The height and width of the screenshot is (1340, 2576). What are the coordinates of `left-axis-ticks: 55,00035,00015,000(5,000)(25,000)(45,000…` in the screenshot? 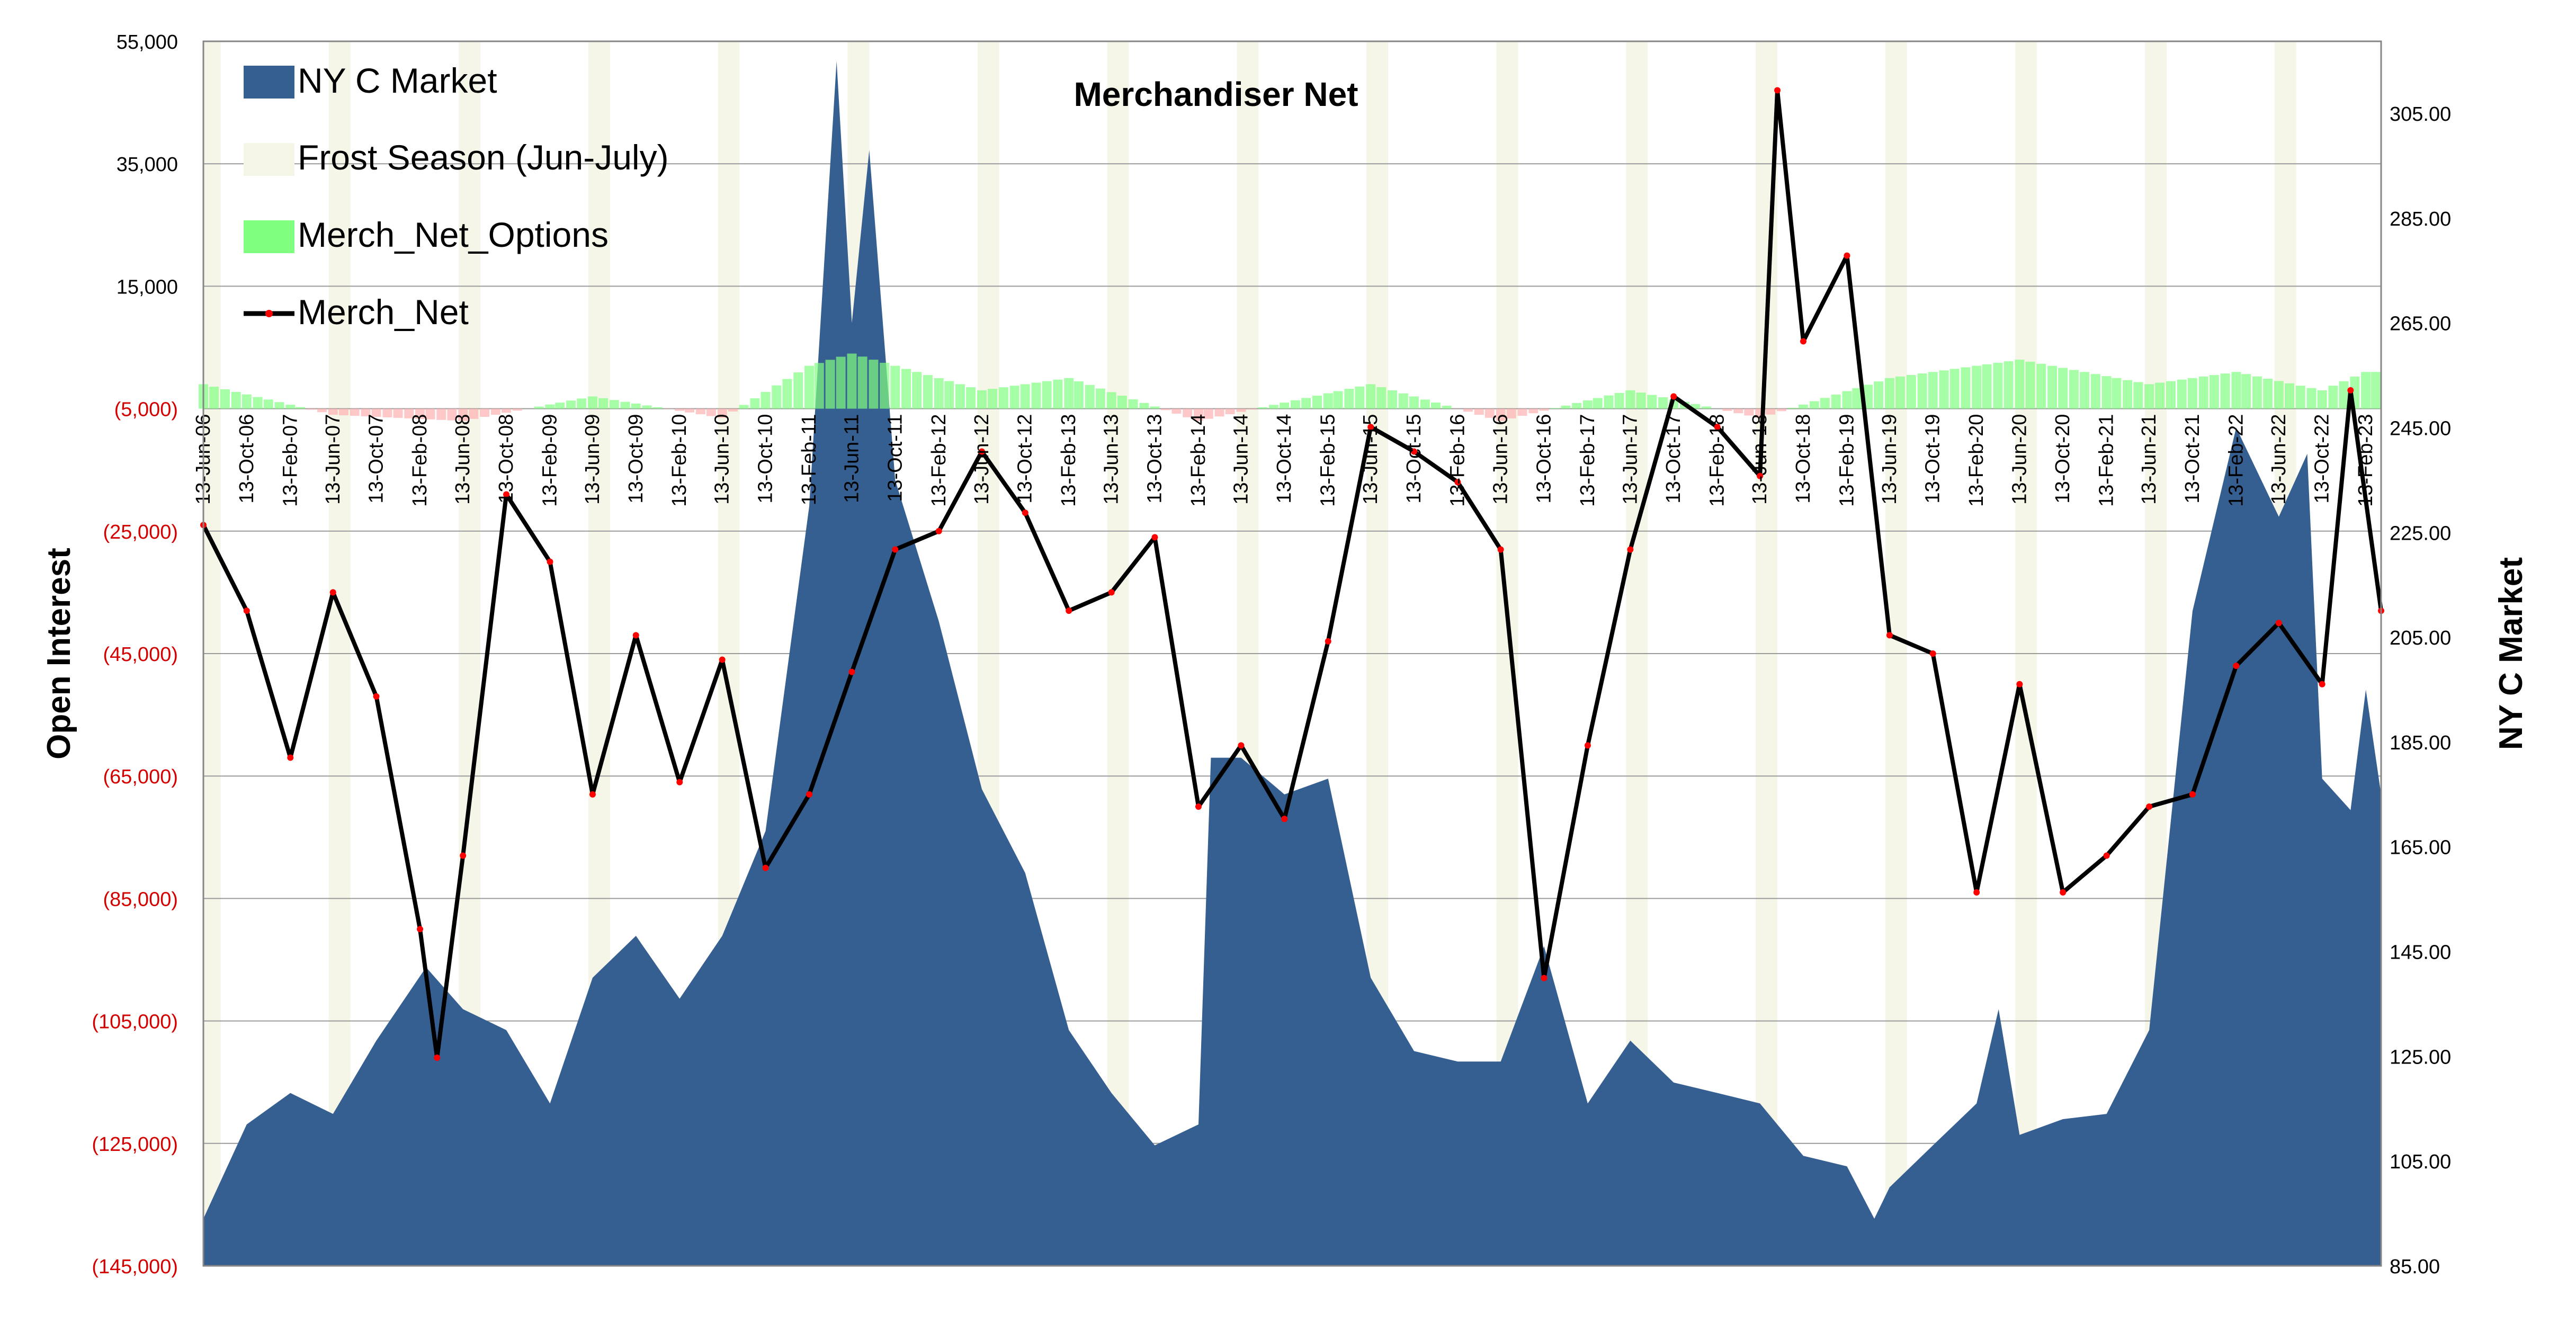 It's located at (135, 655).